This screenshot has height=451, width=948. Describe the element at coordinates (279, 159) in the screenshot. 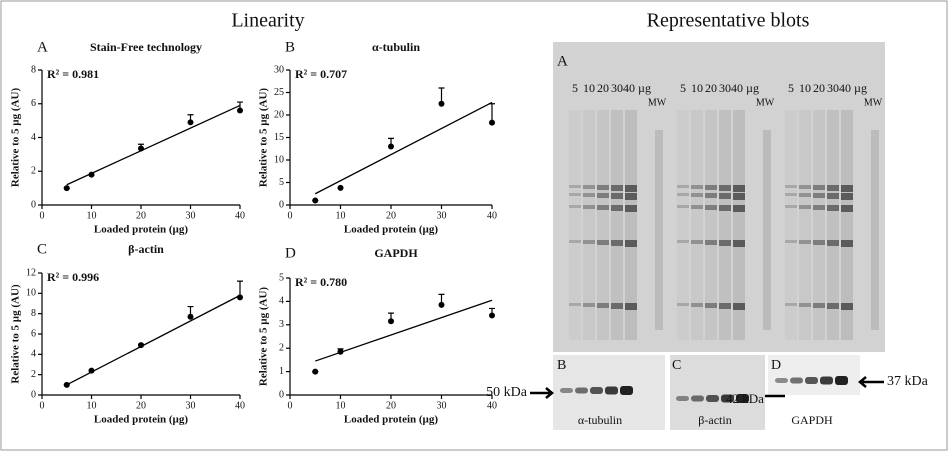

I see `y-tick-label: 10` at that location.